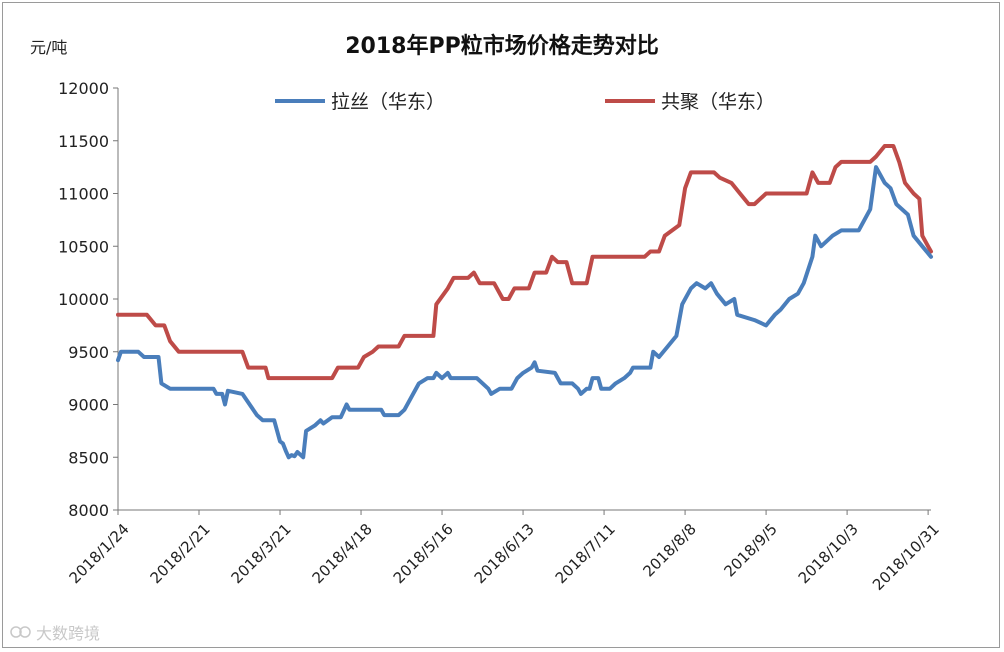 This screenshot has height=652, width=1004. I want to click on watermark-logo-icon, so click(20, 632).